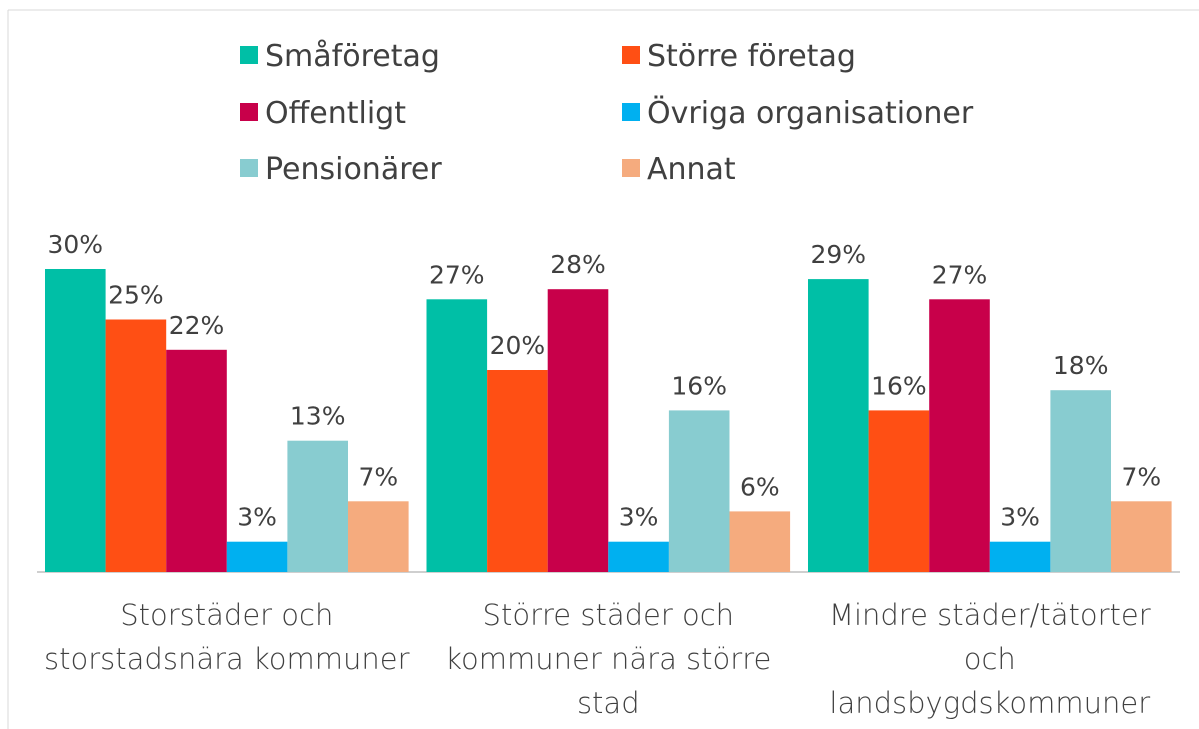 This screenshot has width=1199, height=729. Describe the element at coordinates (1081, 365) in the screenshot. I see `value-label: 18%` at that location.